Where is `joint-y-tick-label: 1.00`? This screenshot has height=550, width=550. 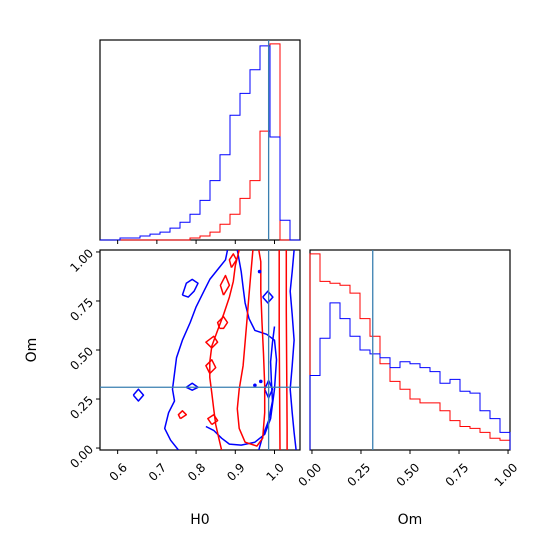
joint-y-tick-label: 1.00 is located at coordinates (81, 260).